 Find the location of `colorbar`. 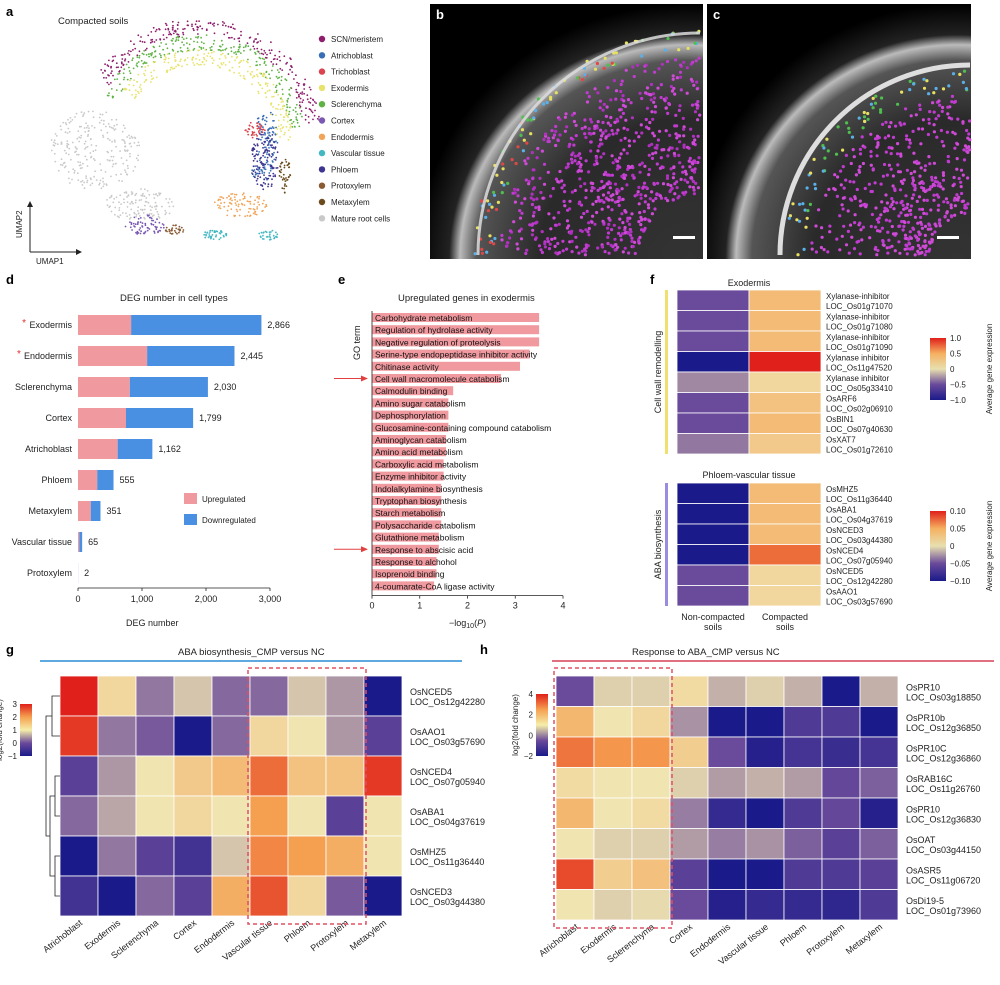

colorbar is located at coordinates (542, 725).